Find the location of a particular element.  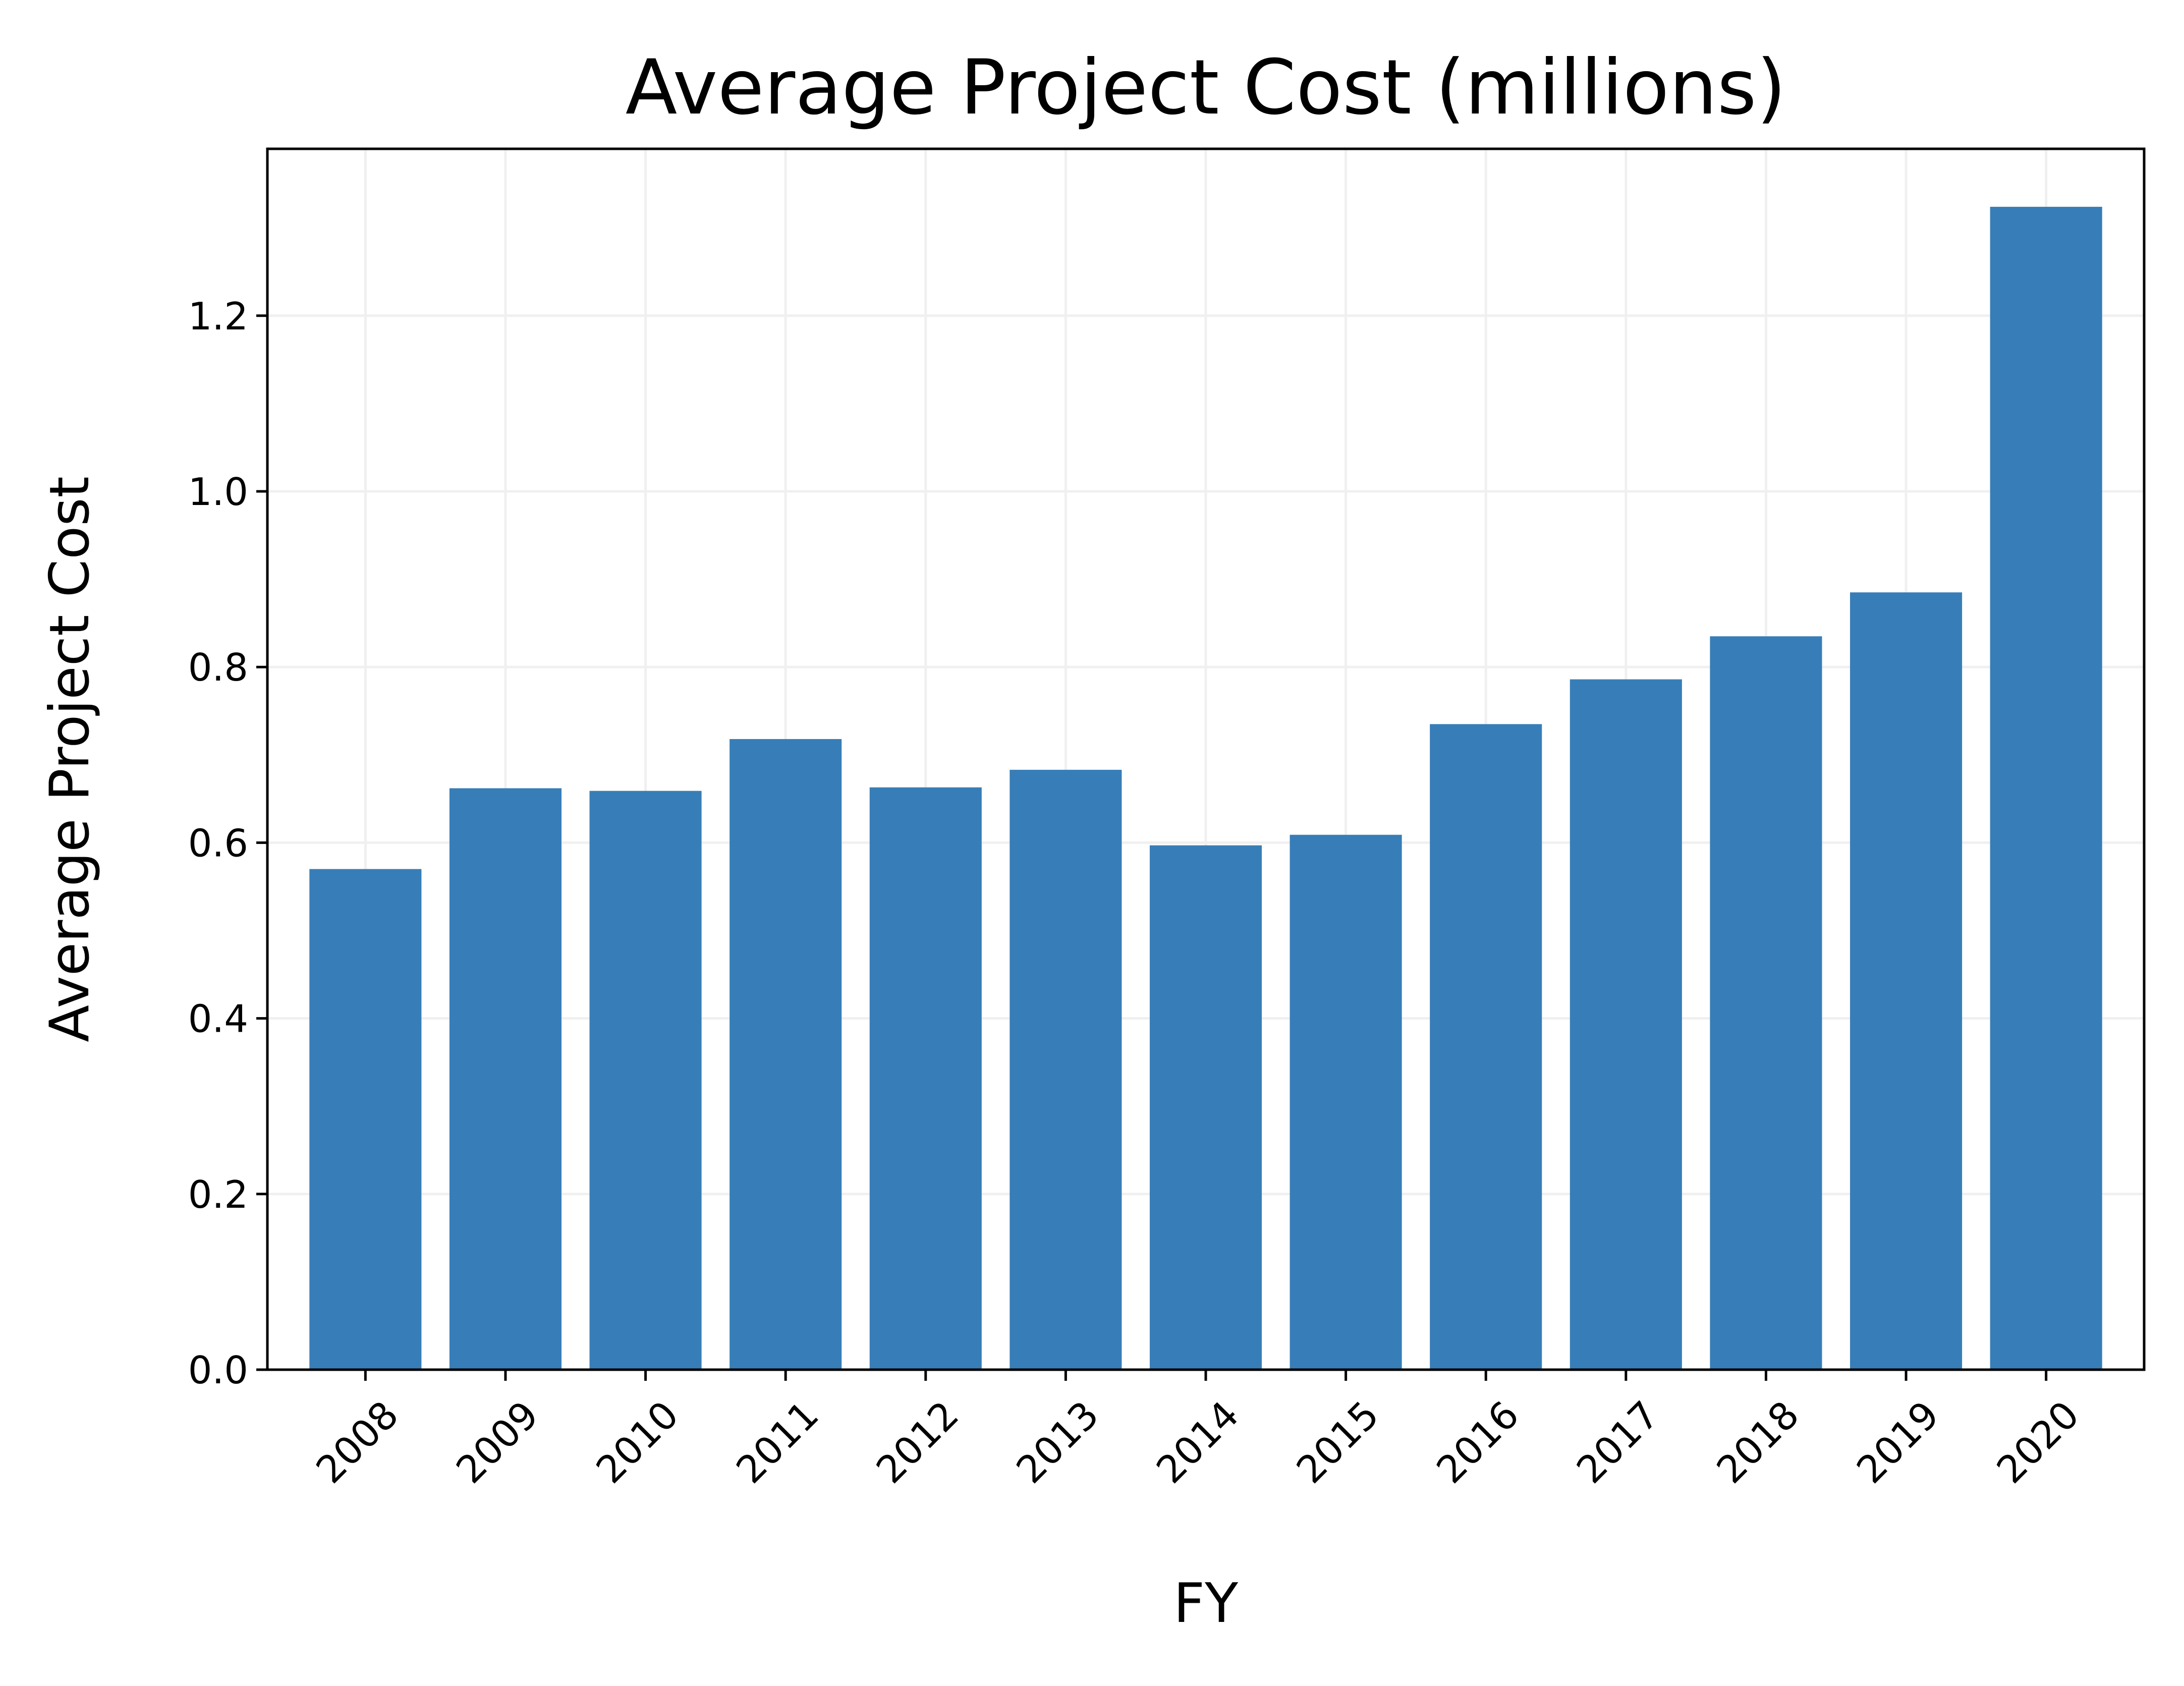

bar-2013 is located at coordinates (1066, 1069).